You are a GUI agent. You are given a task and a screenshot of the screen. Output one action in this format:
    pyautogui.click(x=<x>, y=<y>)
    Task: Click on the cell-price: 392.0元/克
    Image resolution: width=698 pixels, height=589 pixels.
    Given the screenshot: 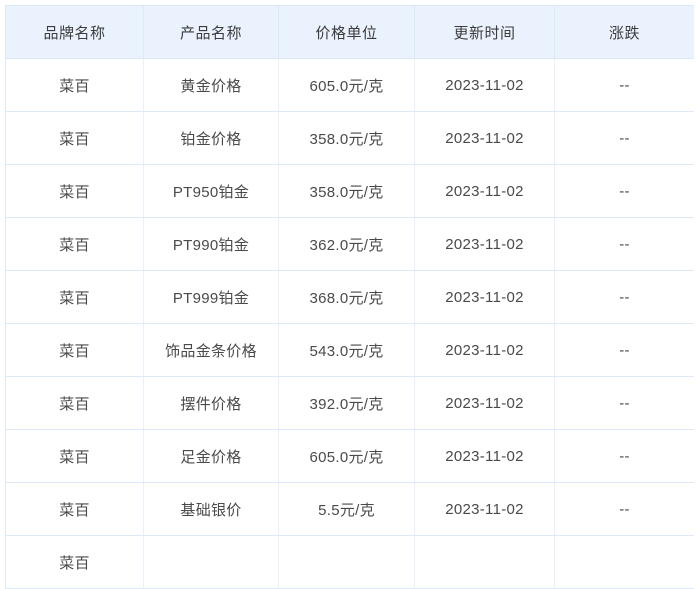 What is the action you would take?
    pyautogui.click(x=346, y=403)
    